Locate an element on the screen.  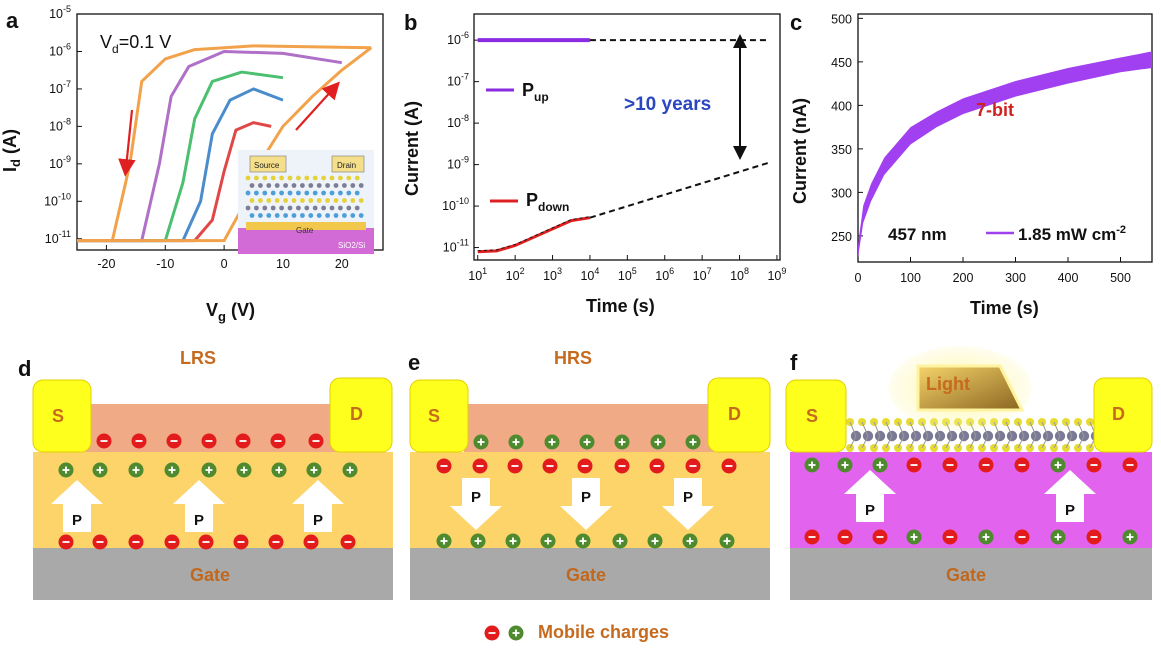
panel-label-c: c is located at coordinates (796, 22).